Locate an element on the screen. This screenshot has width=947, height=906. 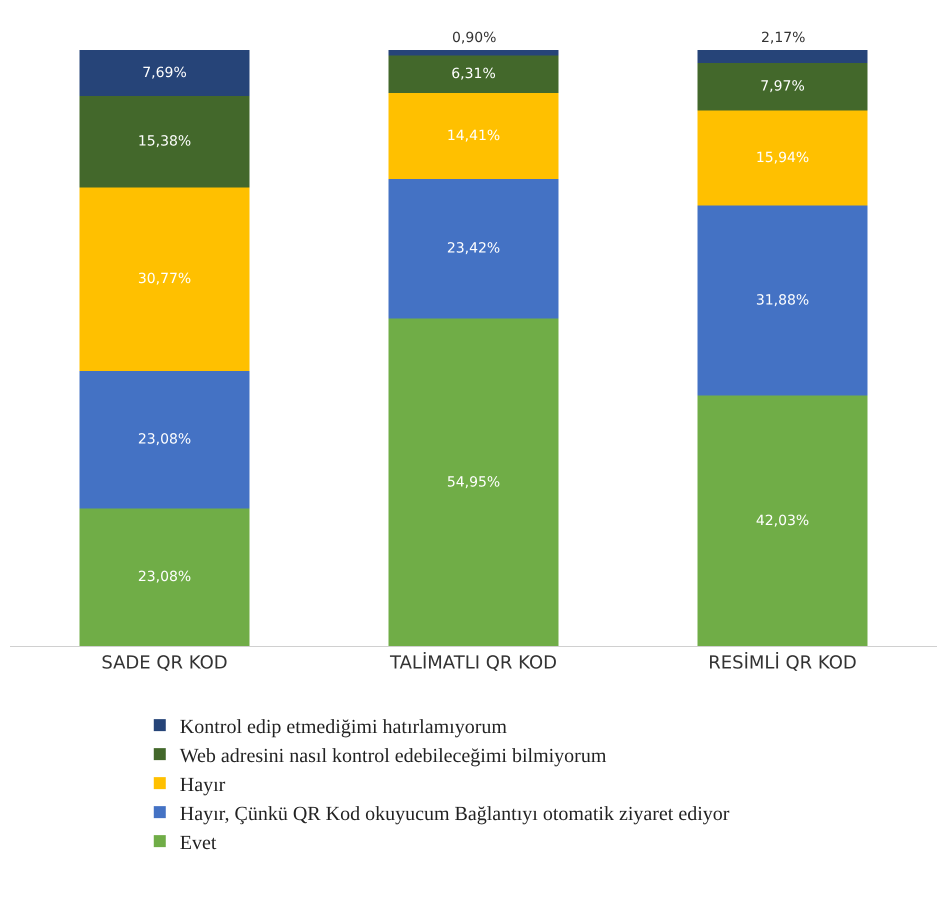
data-label: 31,88% is located at coordinates (783, 300).